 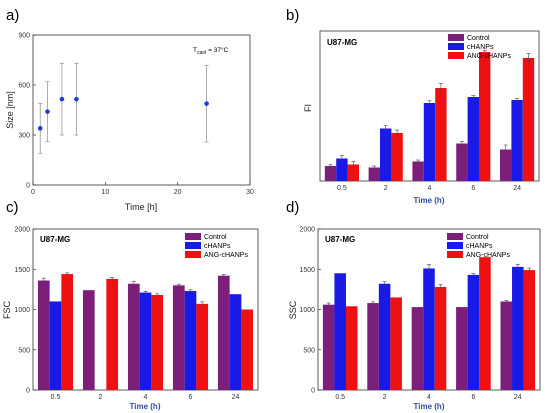 I want to click on panel-c-ylabel: FSC, so click(x=7, y=309).